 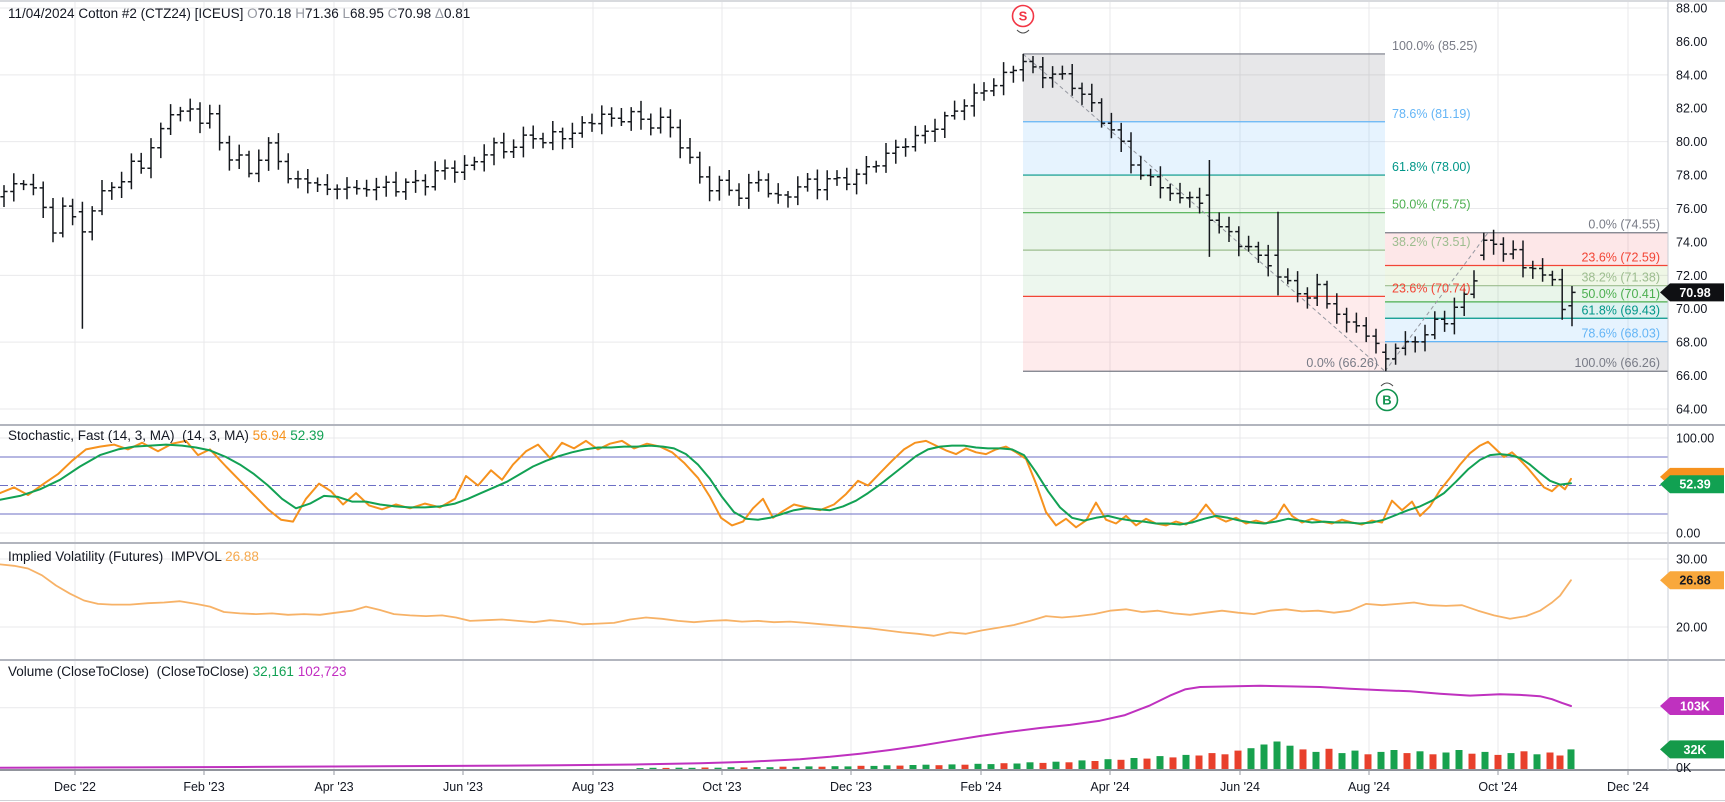 I want to click on volume-title: Volume (CloseToClose), so click(x=79, y=671).